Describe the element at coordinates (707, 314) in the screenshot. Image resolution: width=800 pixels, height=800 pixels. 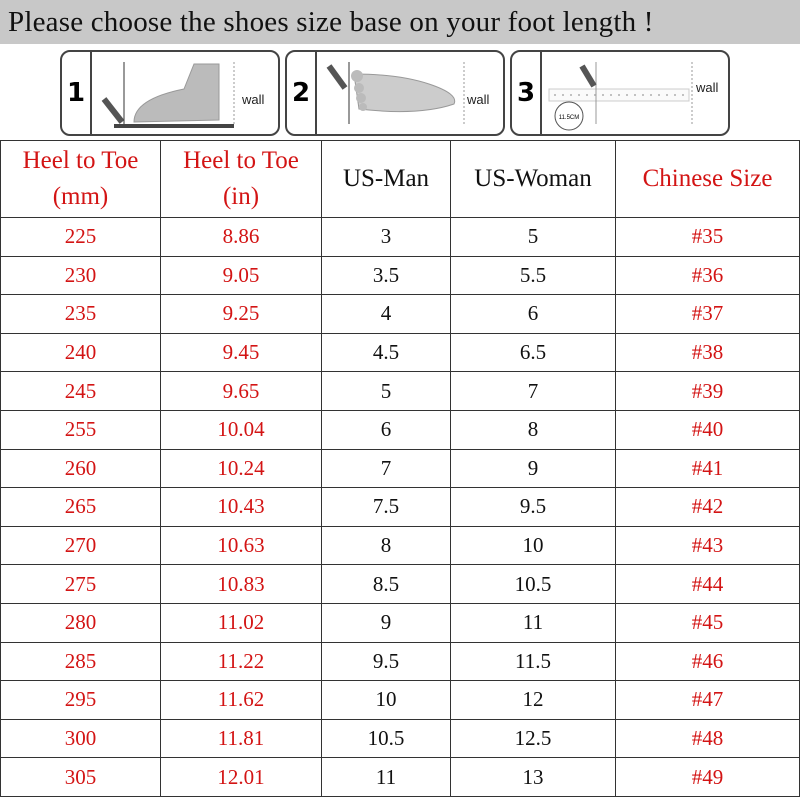
I see `cell-chinese-size: #37` at that location.